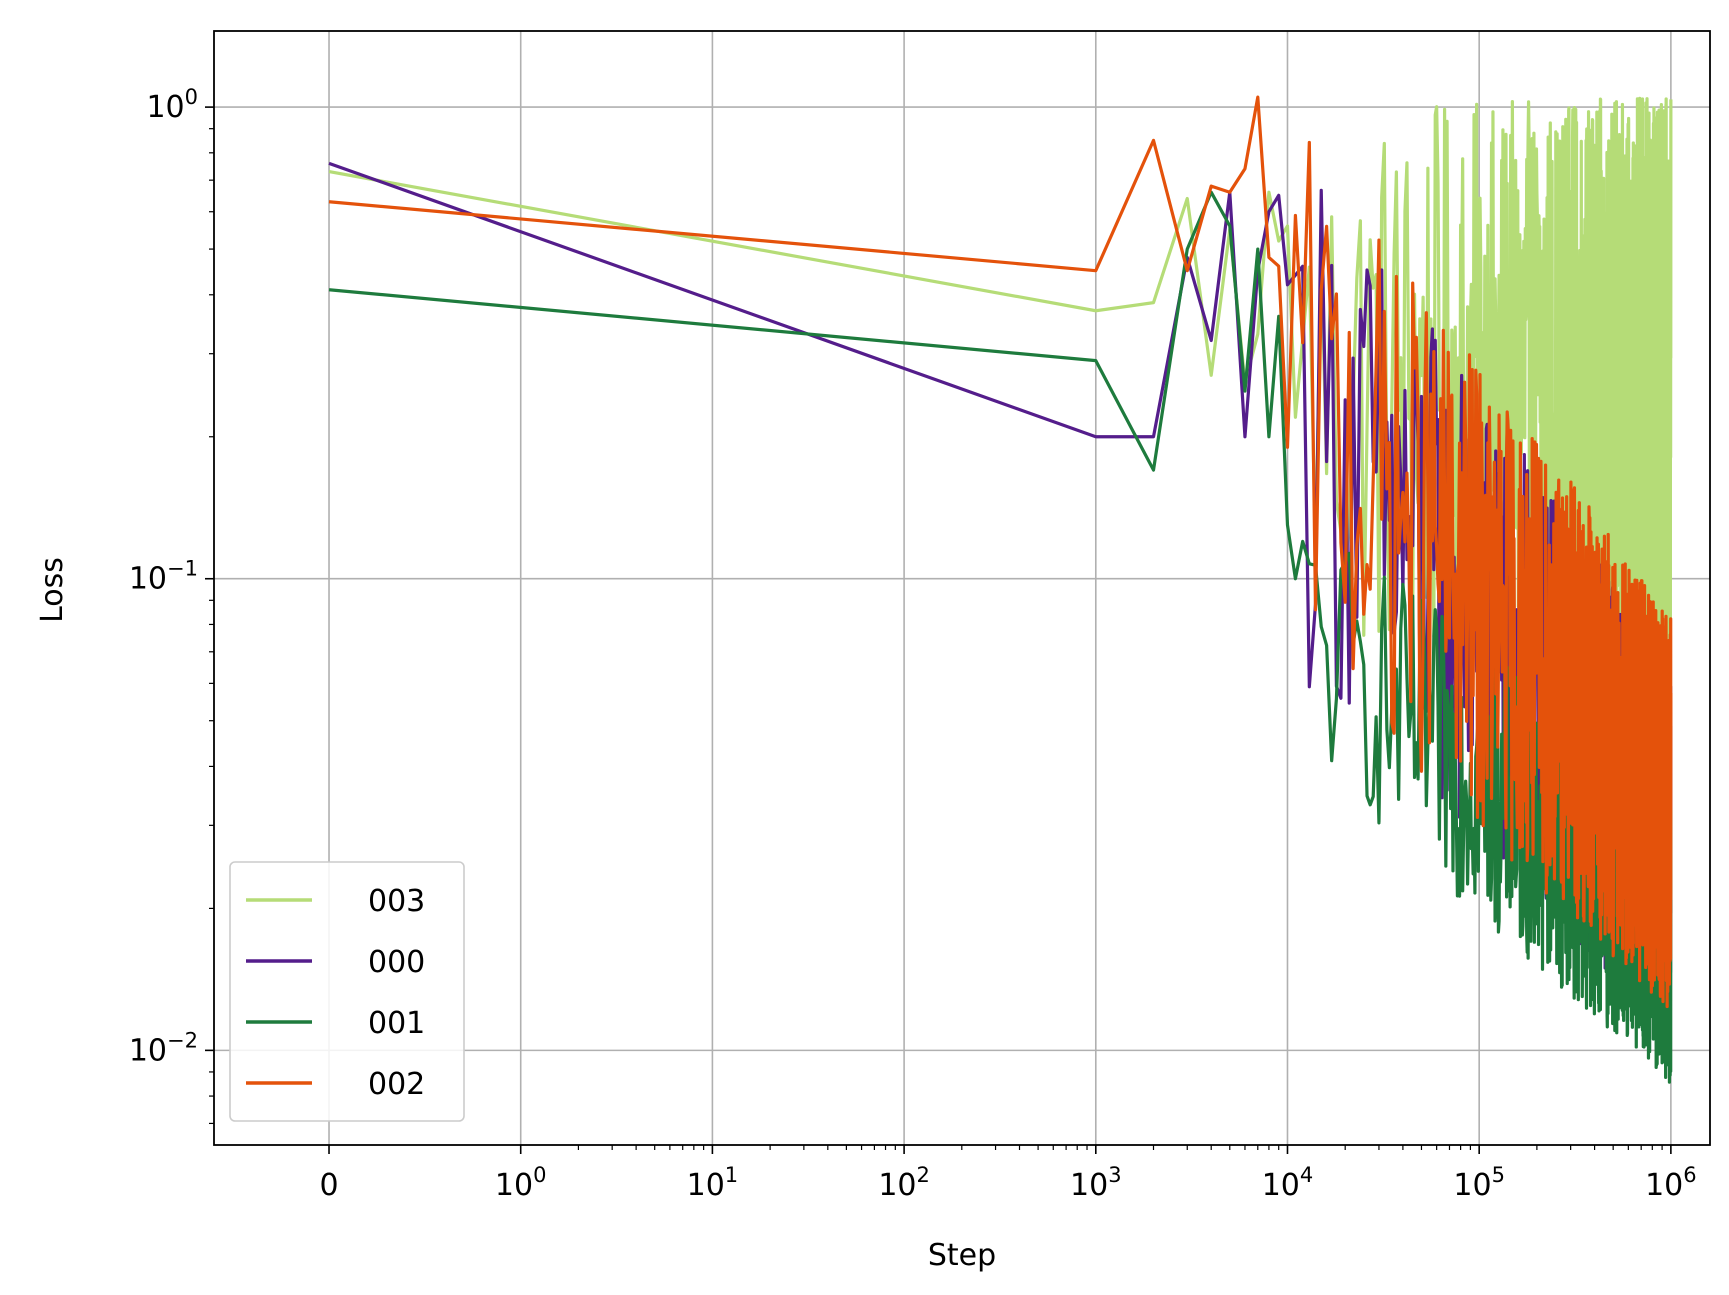 The image size is (1729, 1295). Describe the element at coordinates (1671, 1183) in the screenshot. I see `x-tick-label: 10⁶` at that location.